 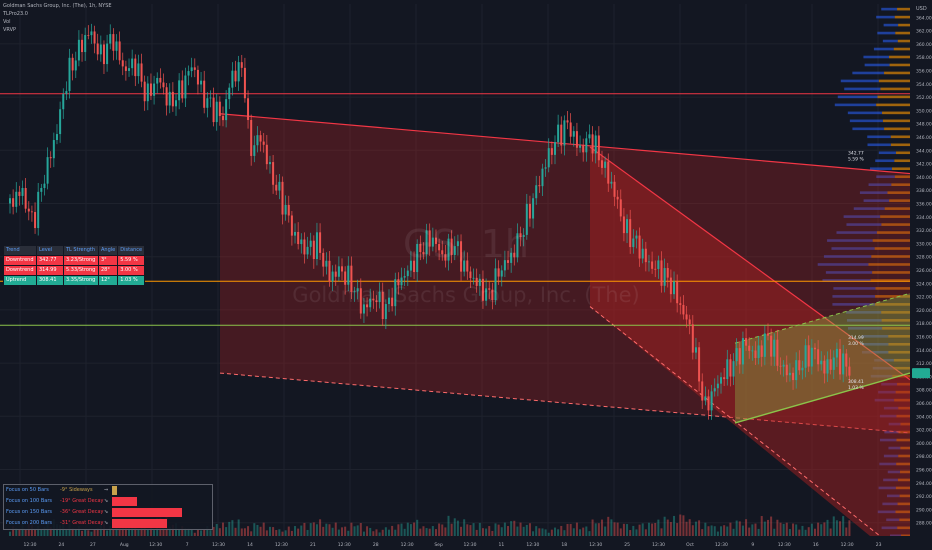 What do you see at coordinates (7, 22) in the screenshot?
I see `indicator-label-vol: Vol` at bounding box center [7, 22].